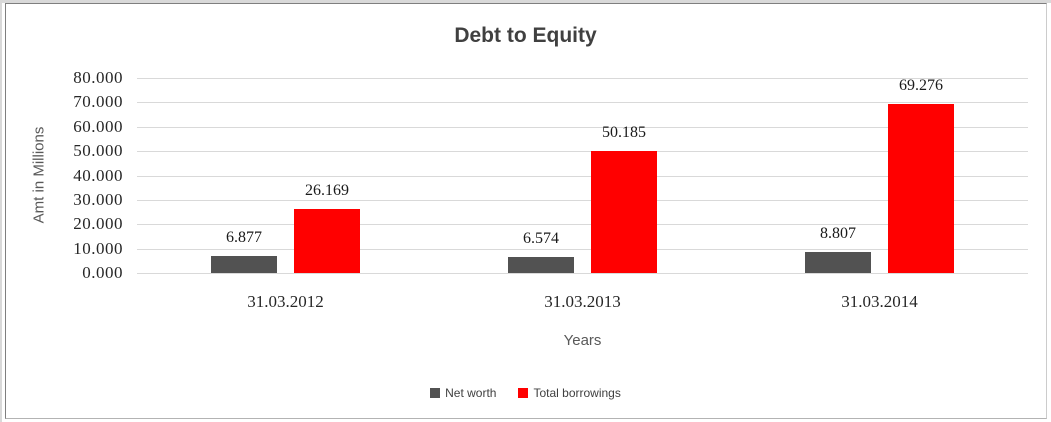 The height and width of the screenshot is (422, 1051). What do you see at coordinates (98, 248) in the screenshot?
I see `y-axis-tick-label: 10.000` at bounding box center [98, 248].